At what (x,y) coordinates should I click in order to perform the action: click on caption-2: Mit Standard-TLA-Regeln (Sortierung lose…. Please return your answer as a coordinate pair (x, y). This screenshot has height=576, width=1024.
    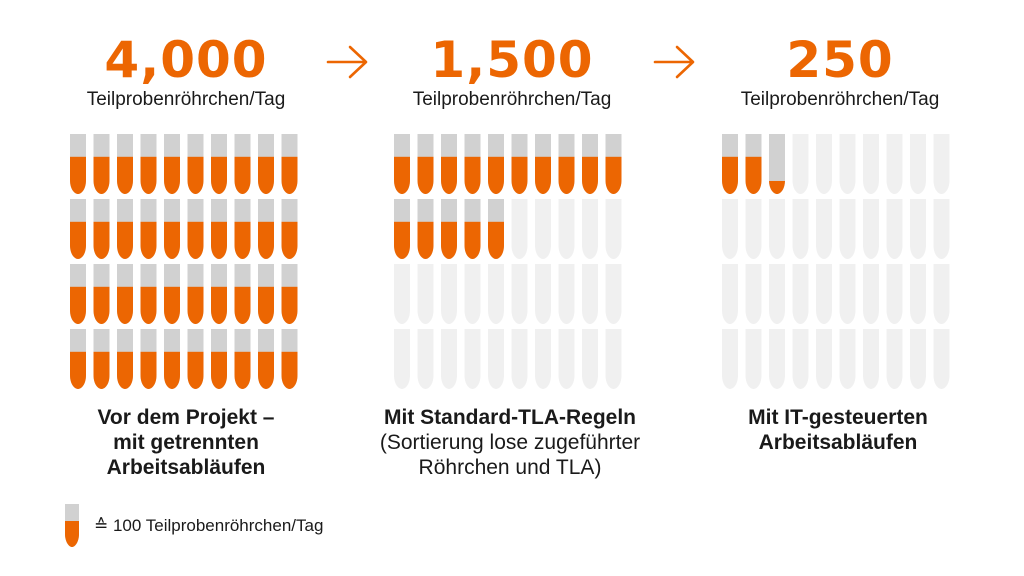
    Looking at the image, I should click on (510, 442).